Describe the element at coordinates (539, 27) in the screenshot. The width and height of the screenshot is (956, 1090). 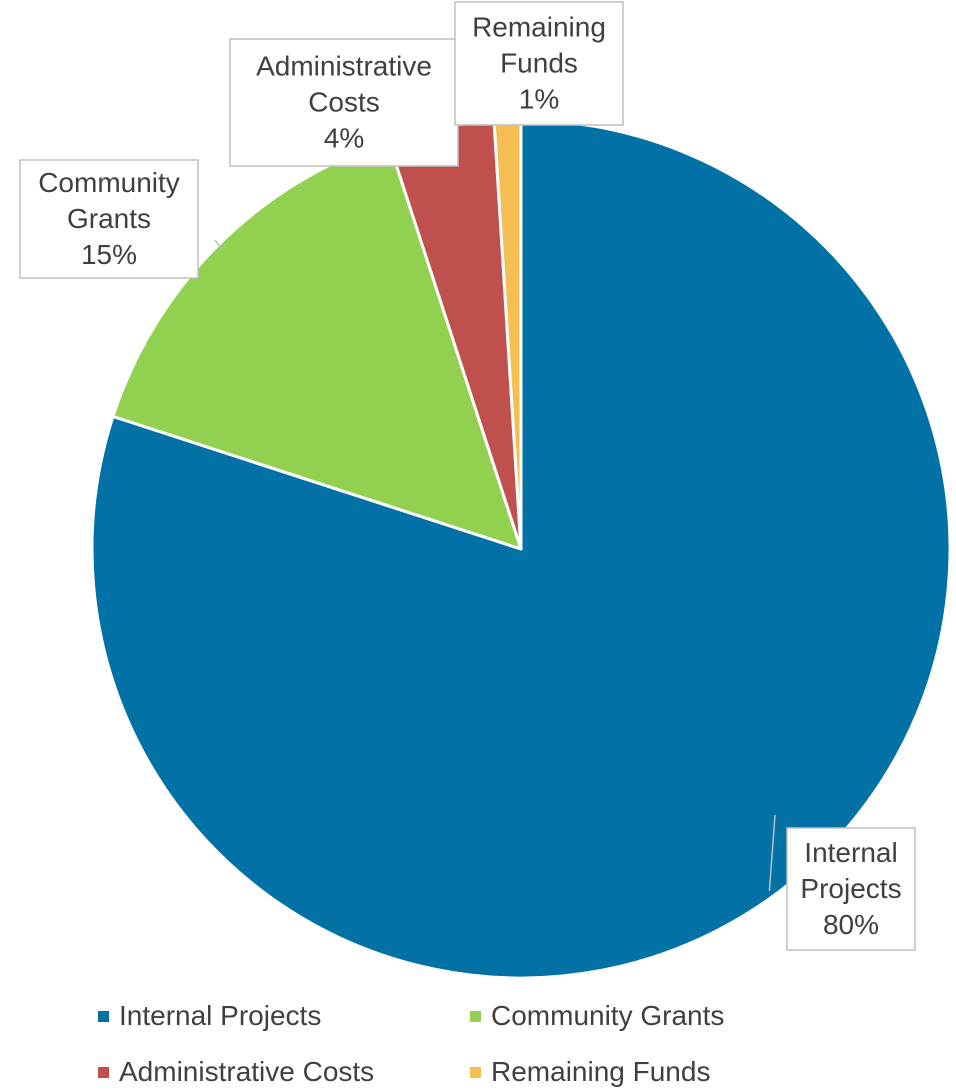
I see `data-label-line-remaining-funds-0: Remaining` at that location.